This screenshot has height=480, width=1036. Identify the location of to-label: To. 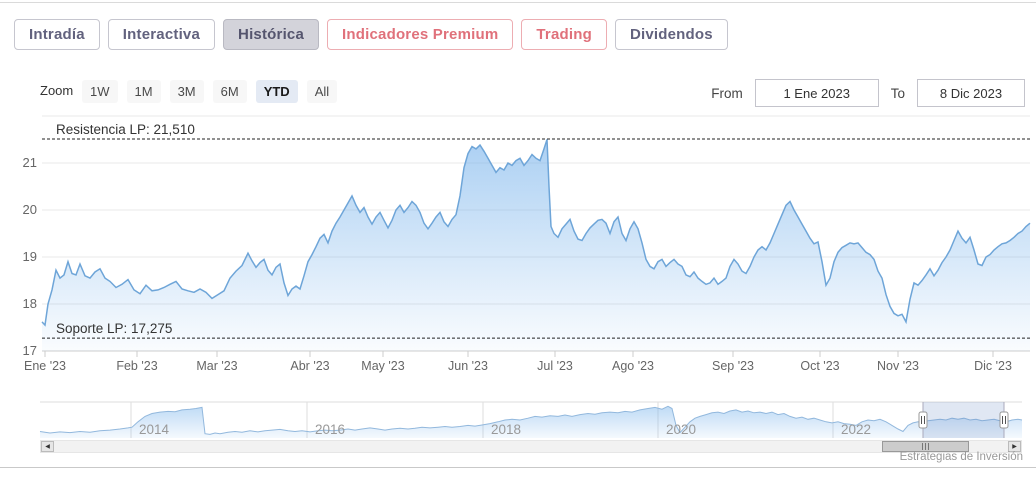
(897, 93).